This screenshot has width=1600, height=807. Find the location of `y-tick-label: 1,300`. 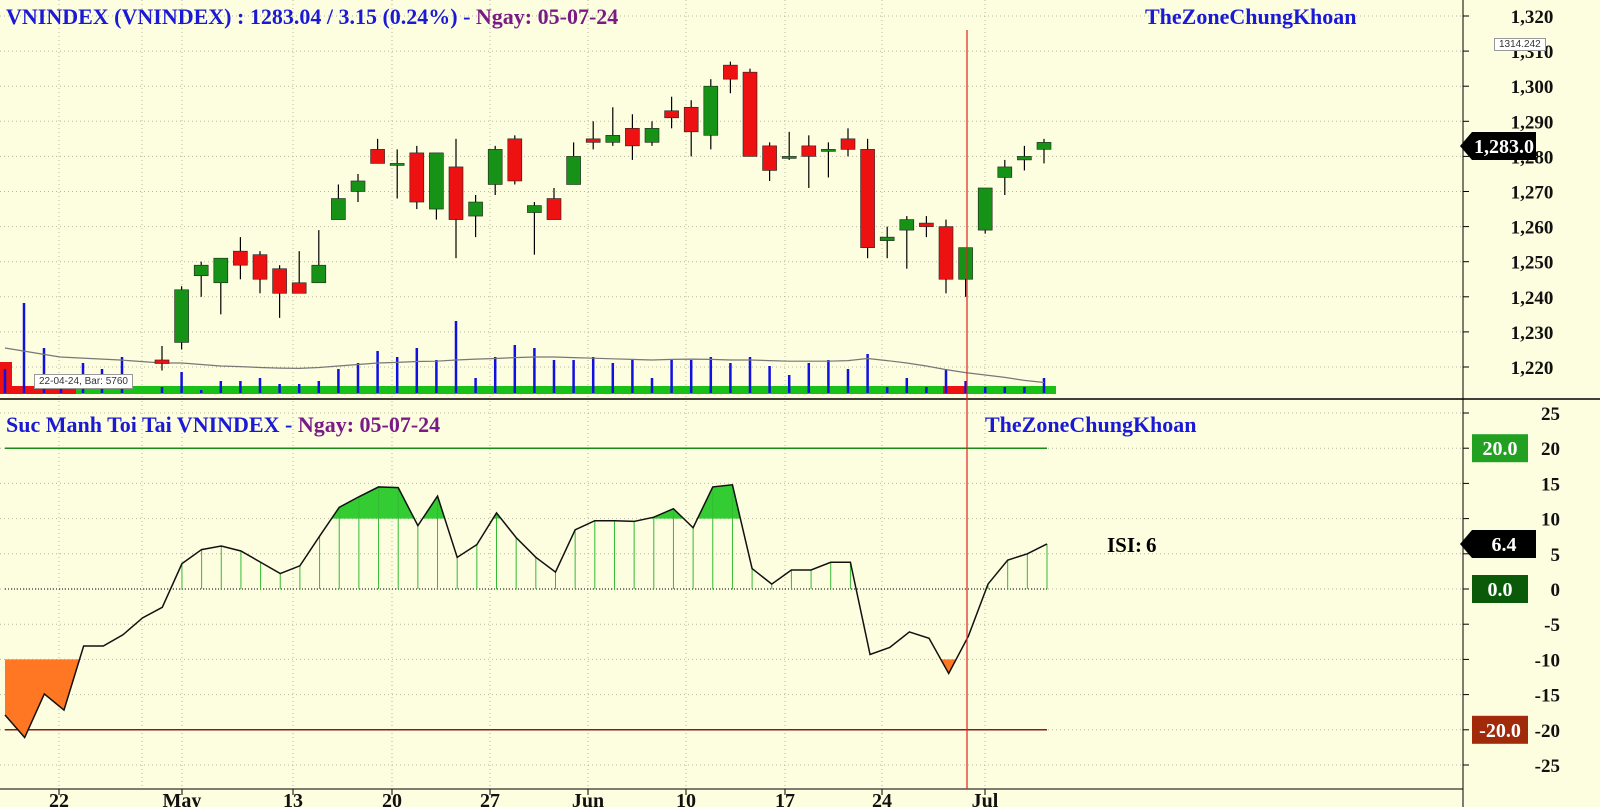

y-tick-label: 1,300 is located at coordinates (1532, 87).